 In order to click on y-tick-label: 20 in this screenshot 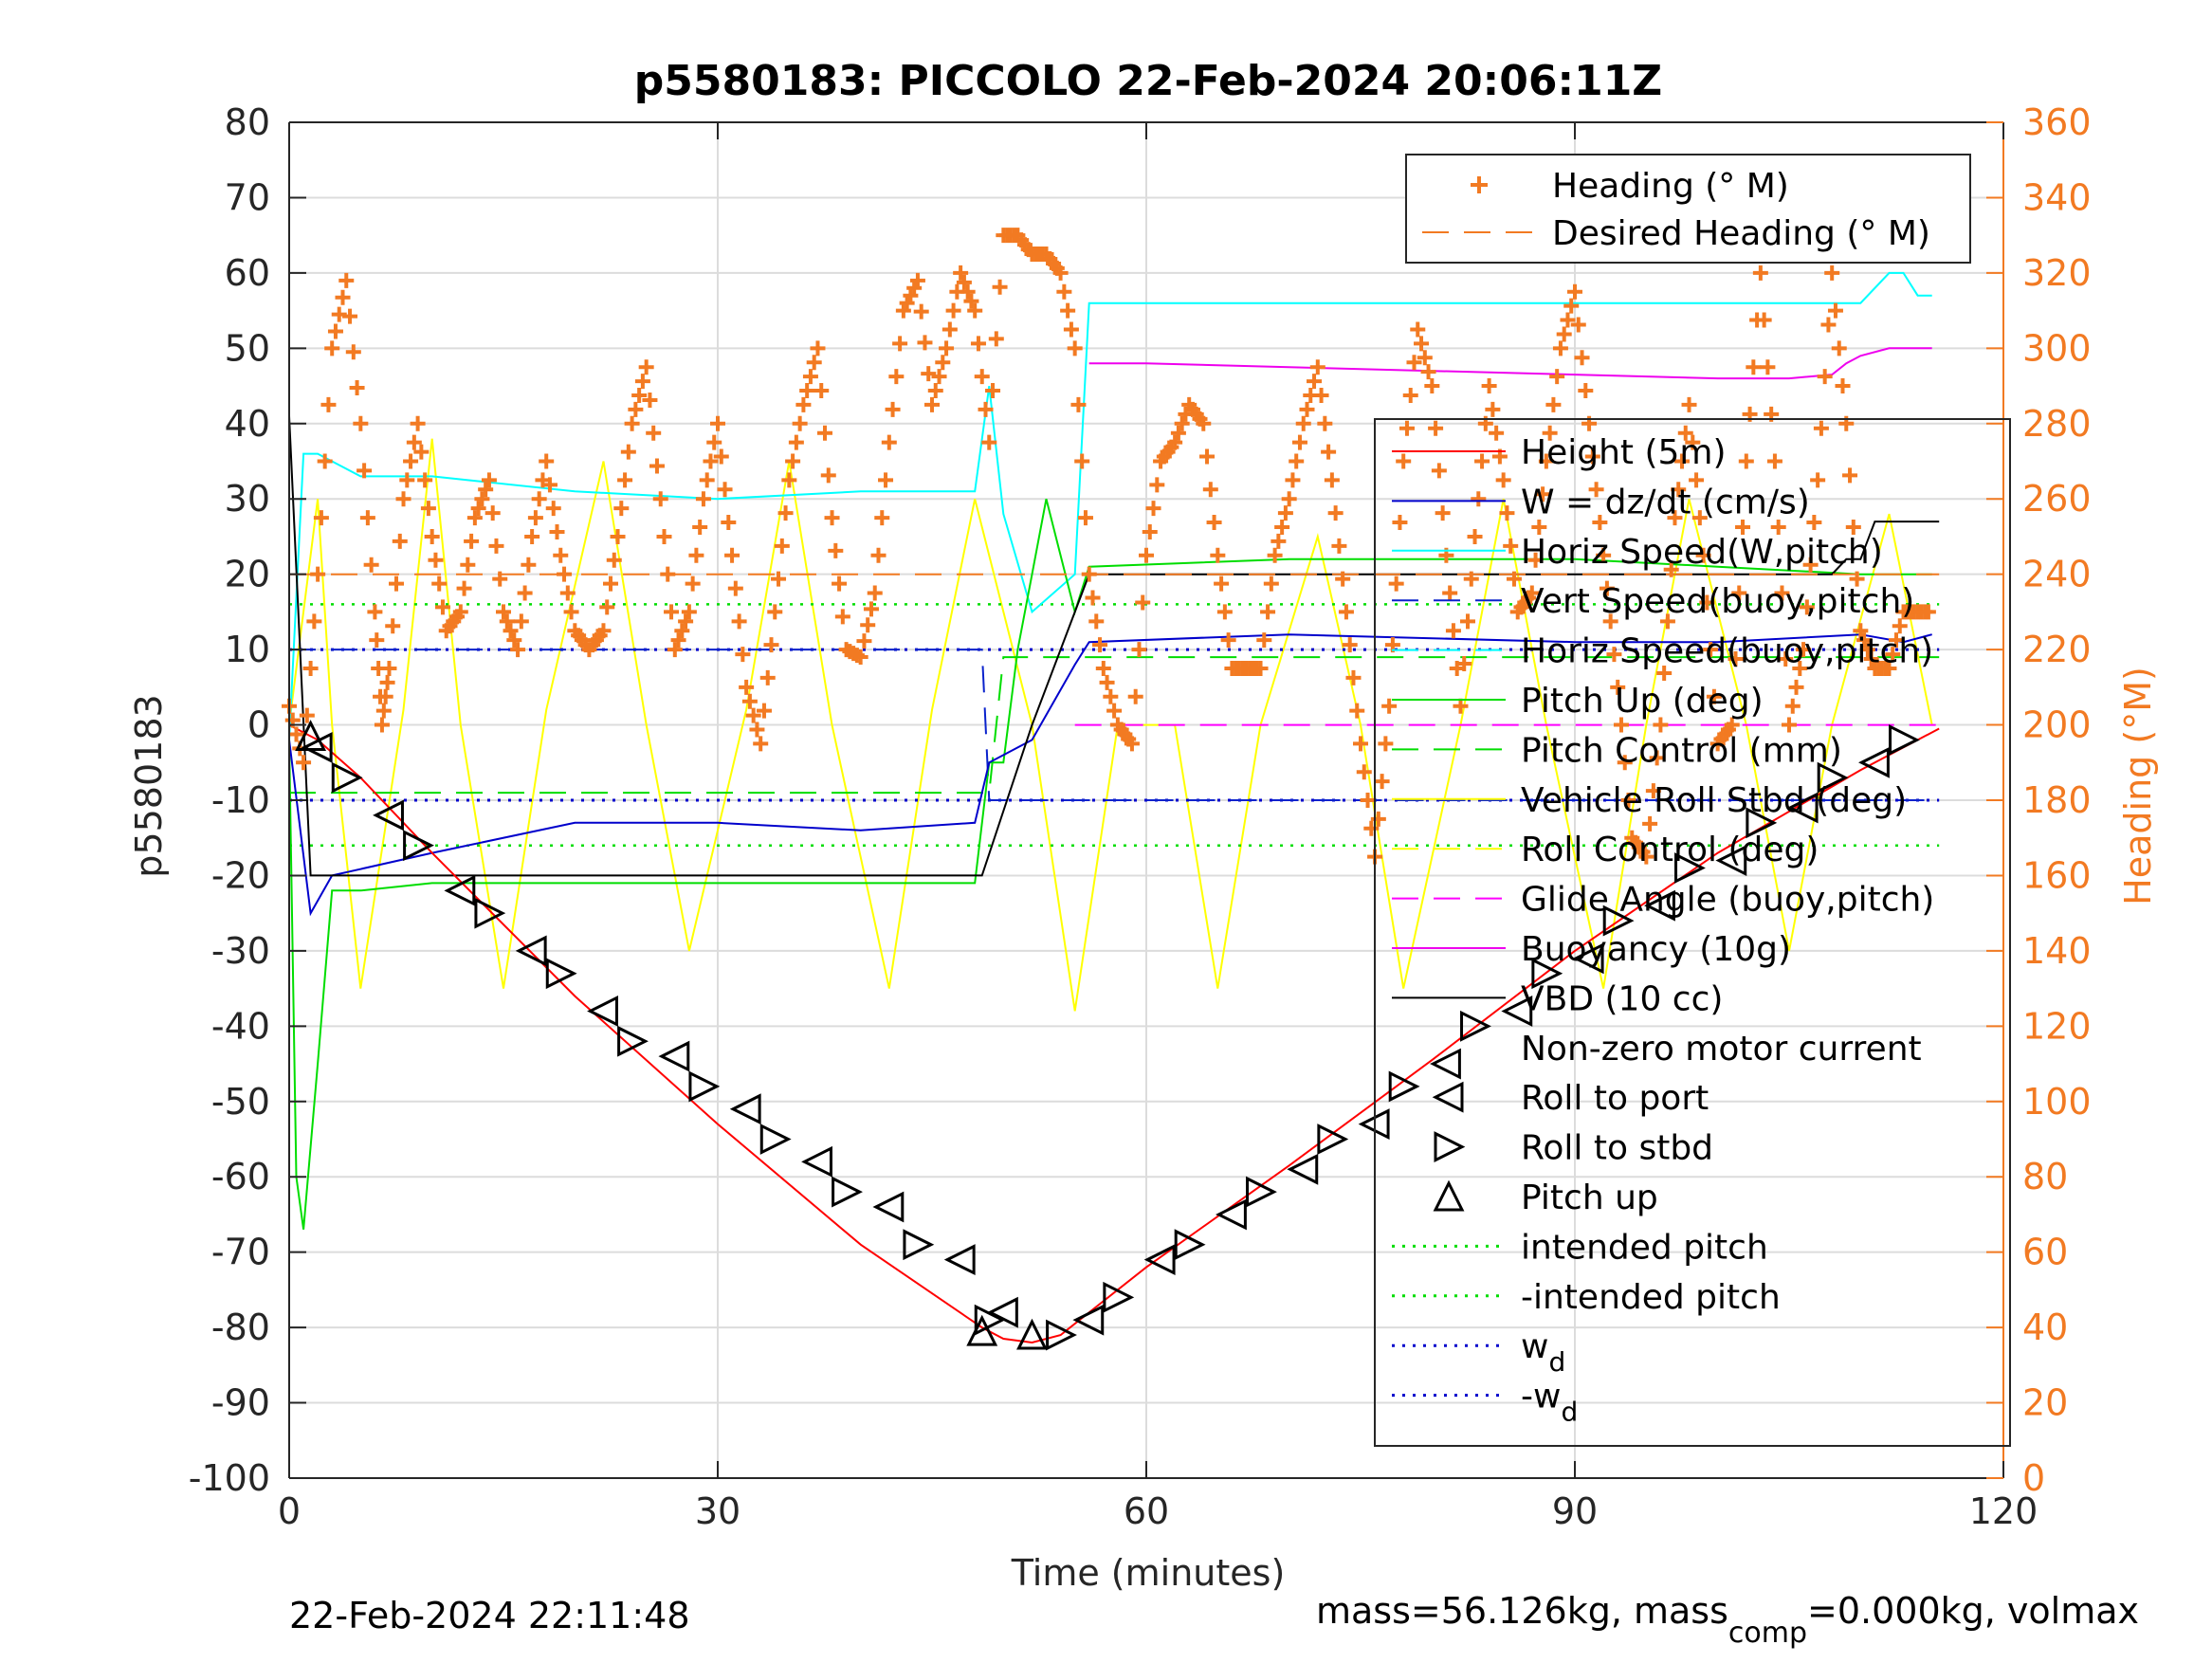, I will do `click(247, 575)`.